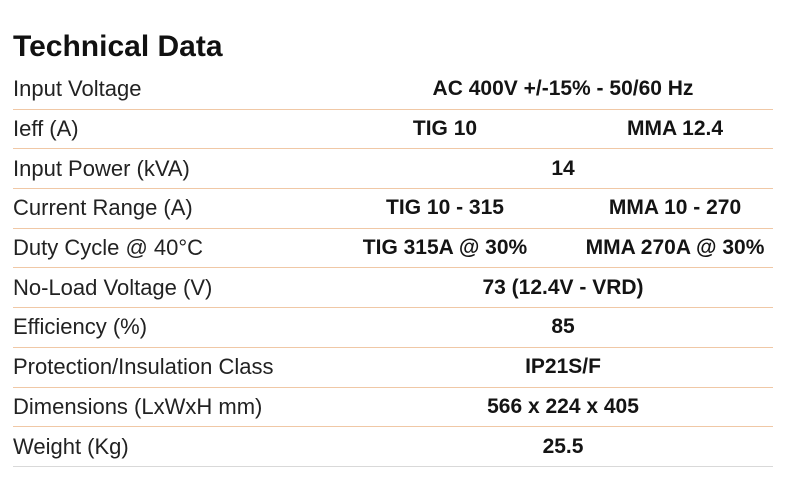 The width and height of the screenshot is (812, 488). Describe the element at coordinates (103, 208) in the screenshot. I see `spec-label: Current Range (A)` at that location.